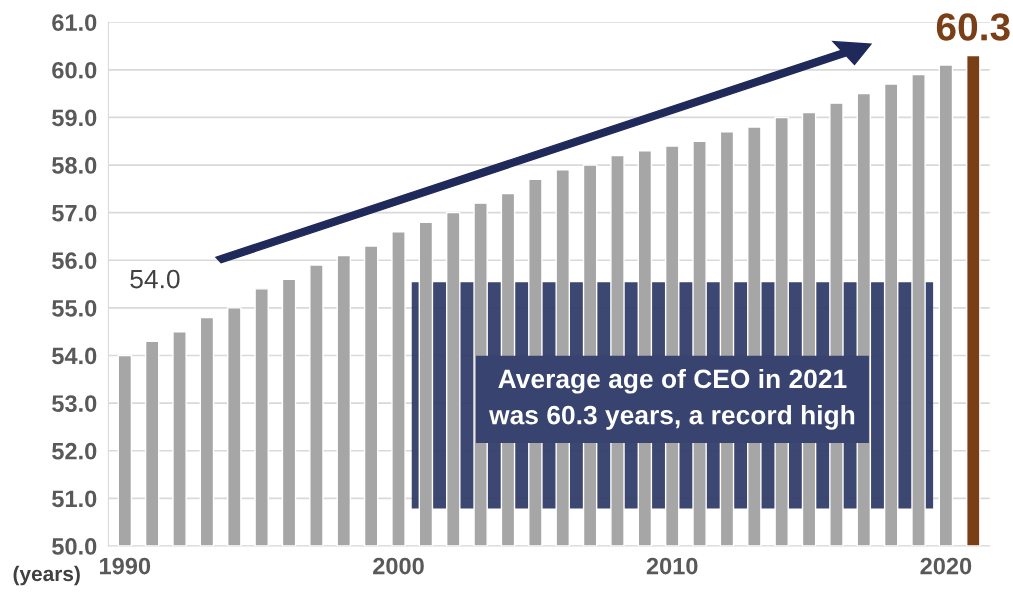 This screenshot has height=600, width=1013. What do you see at coordinates (74, 451) in the screenshot?
I see `y-tick-label: 52.0` at bounding box center [74, 451].